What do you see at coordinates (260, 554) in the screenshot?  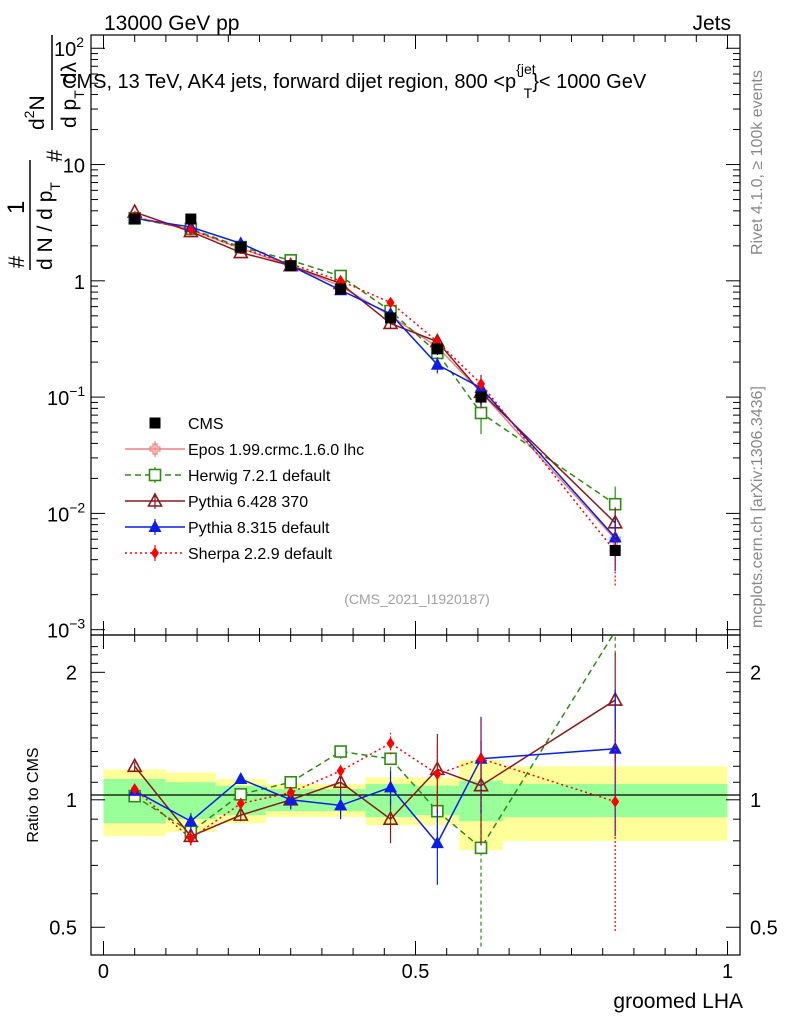 I see `legend-label: Sherpa 2.2.9 default` at bounding box center [260, 554].